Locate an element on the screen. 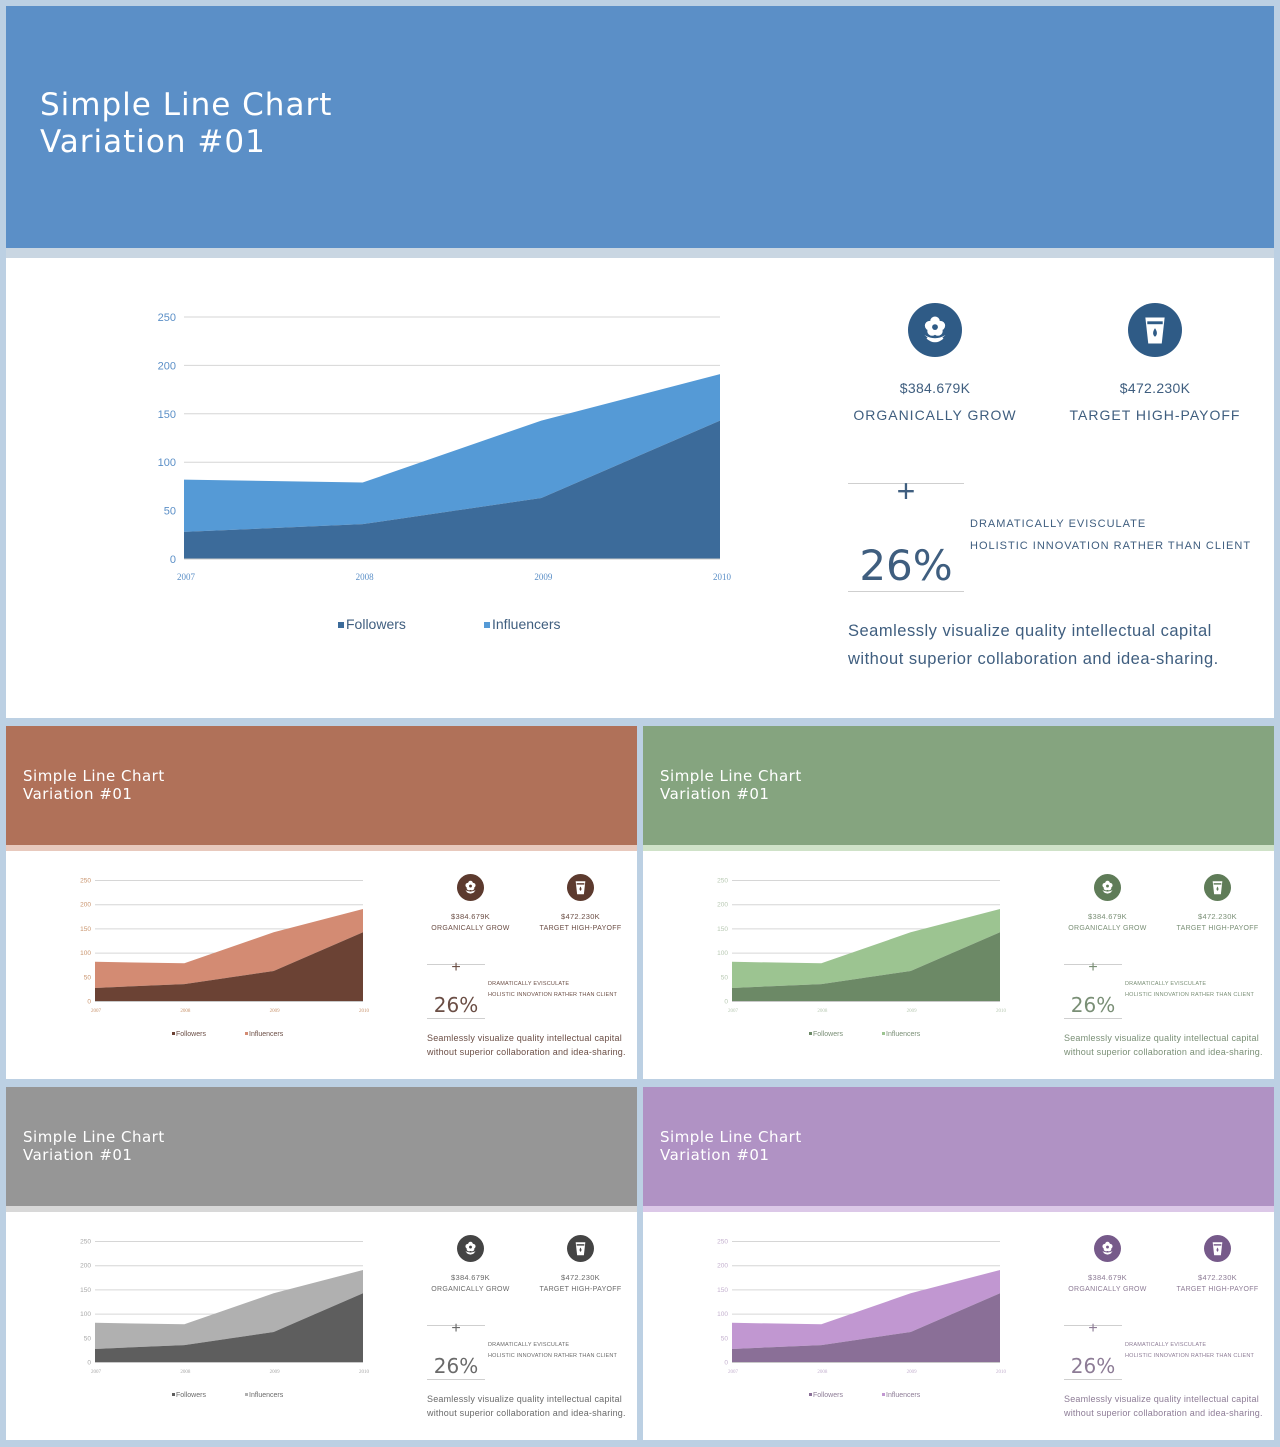 Image resolution: width=1280 pixels, height=1447 pixels. cup-icon is located at coordinates (1217, 887).